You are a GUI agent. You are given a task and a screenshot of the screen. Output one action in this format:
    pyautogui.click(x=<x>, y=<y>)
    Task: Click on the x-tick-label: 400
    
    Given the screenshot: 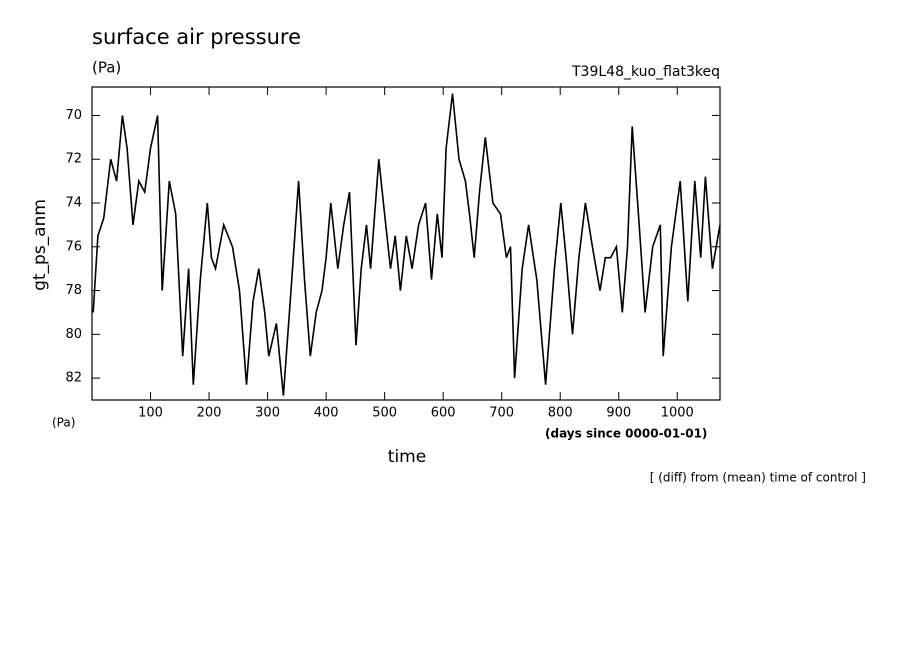 What is the action you would take?
    pyautogui.click(x=326, y=413)
    